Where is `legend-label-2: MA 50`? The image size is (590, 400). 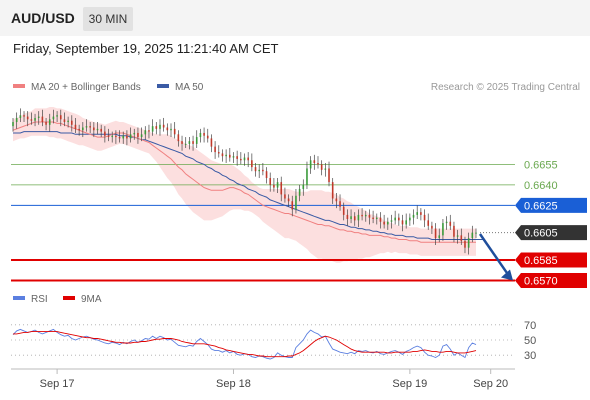
legend-label-2: MA 50 is located at coordinates (189, 87).